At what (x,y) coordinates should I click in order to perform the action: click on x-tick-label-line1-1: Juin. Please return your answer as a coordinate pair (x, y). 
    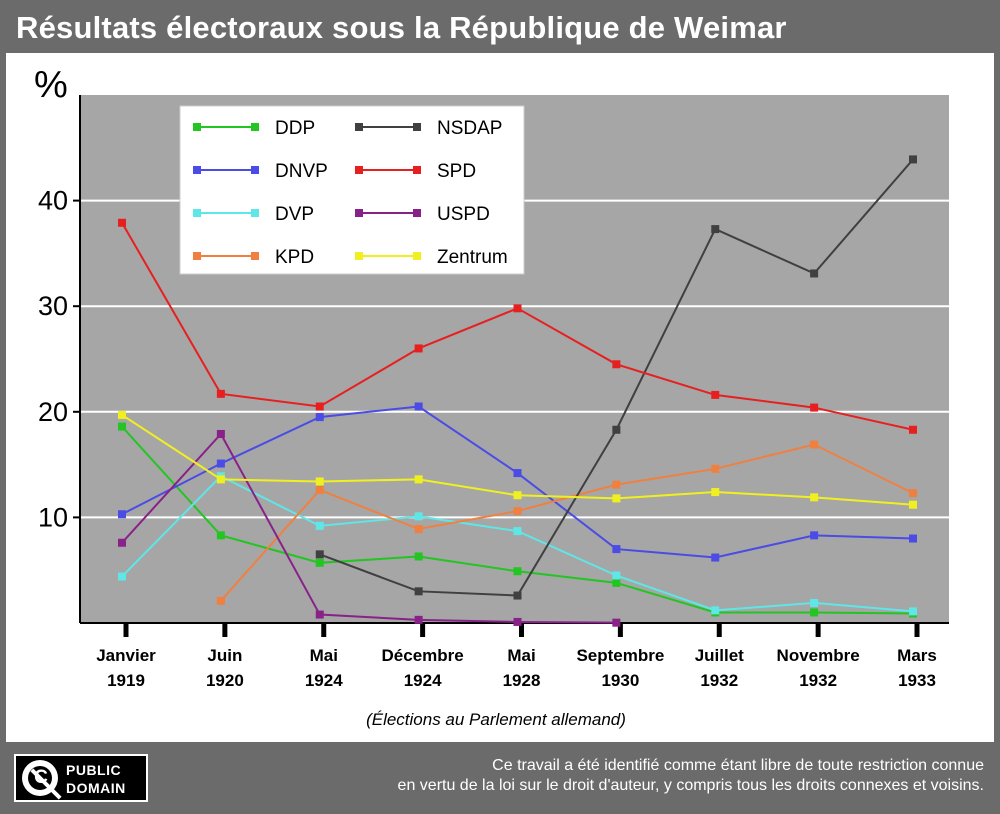
    Looking at the image, I should click on (224, 655).